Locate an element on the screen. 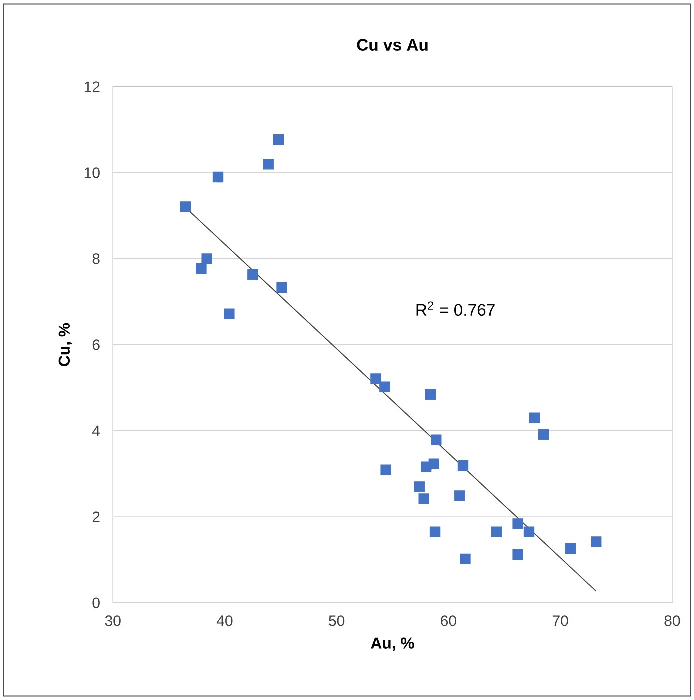 This screenshot has height=700, width=694. y-tick-label: 10 is located at coordinates (92, 173).